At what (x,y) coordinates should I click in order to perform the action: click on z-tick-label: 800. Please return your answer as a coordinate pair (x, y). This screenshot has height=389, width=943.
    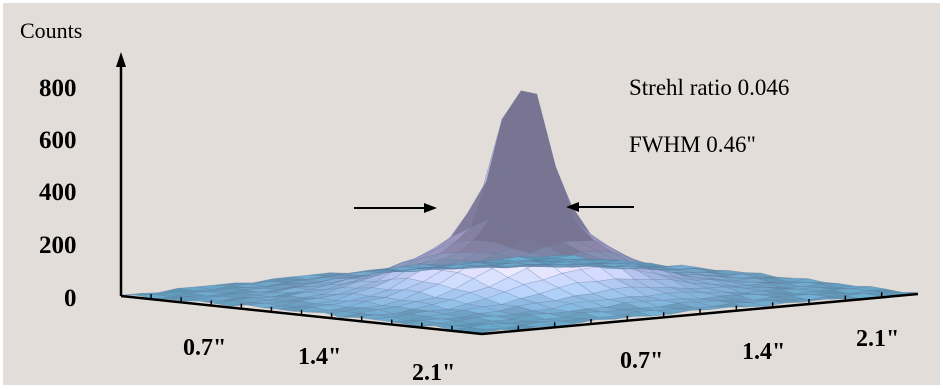
    Looking at the image, I should click on (58, 88).